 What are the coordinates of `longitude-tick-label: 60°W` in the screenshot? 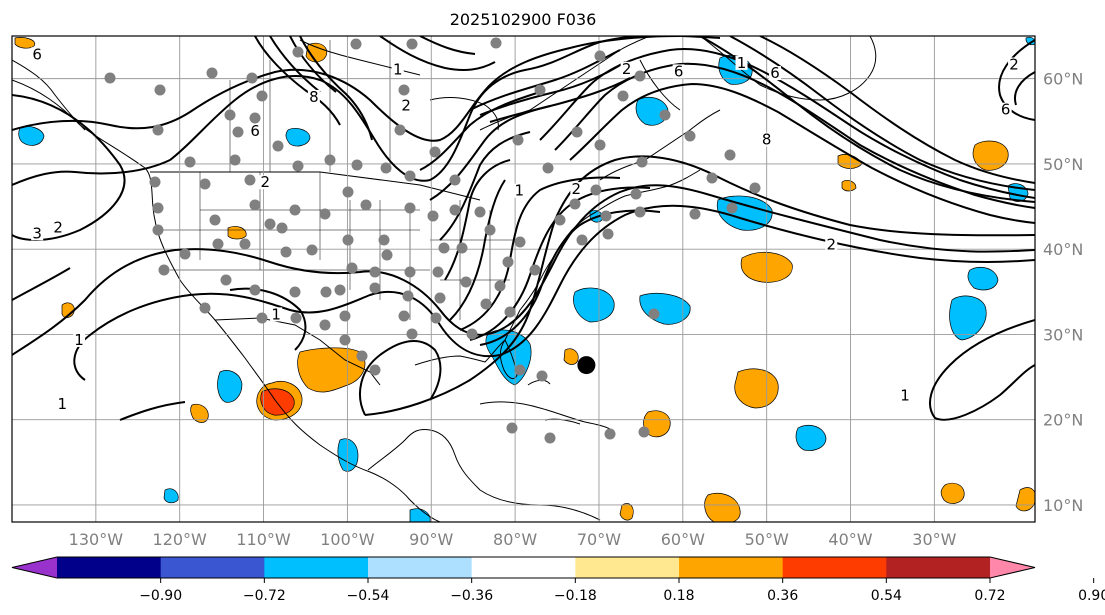 It's located at (683, 539).